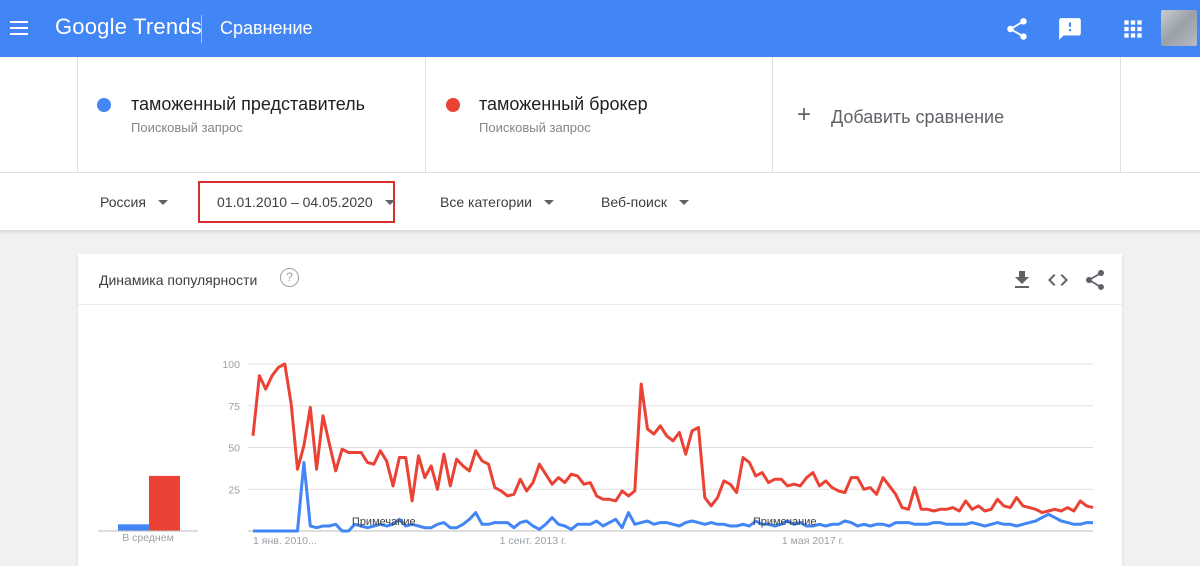  What do you see at coordinates (1133, 29) in the screenshot?
I see `apps-icon` at bounding box center [1133, 29].